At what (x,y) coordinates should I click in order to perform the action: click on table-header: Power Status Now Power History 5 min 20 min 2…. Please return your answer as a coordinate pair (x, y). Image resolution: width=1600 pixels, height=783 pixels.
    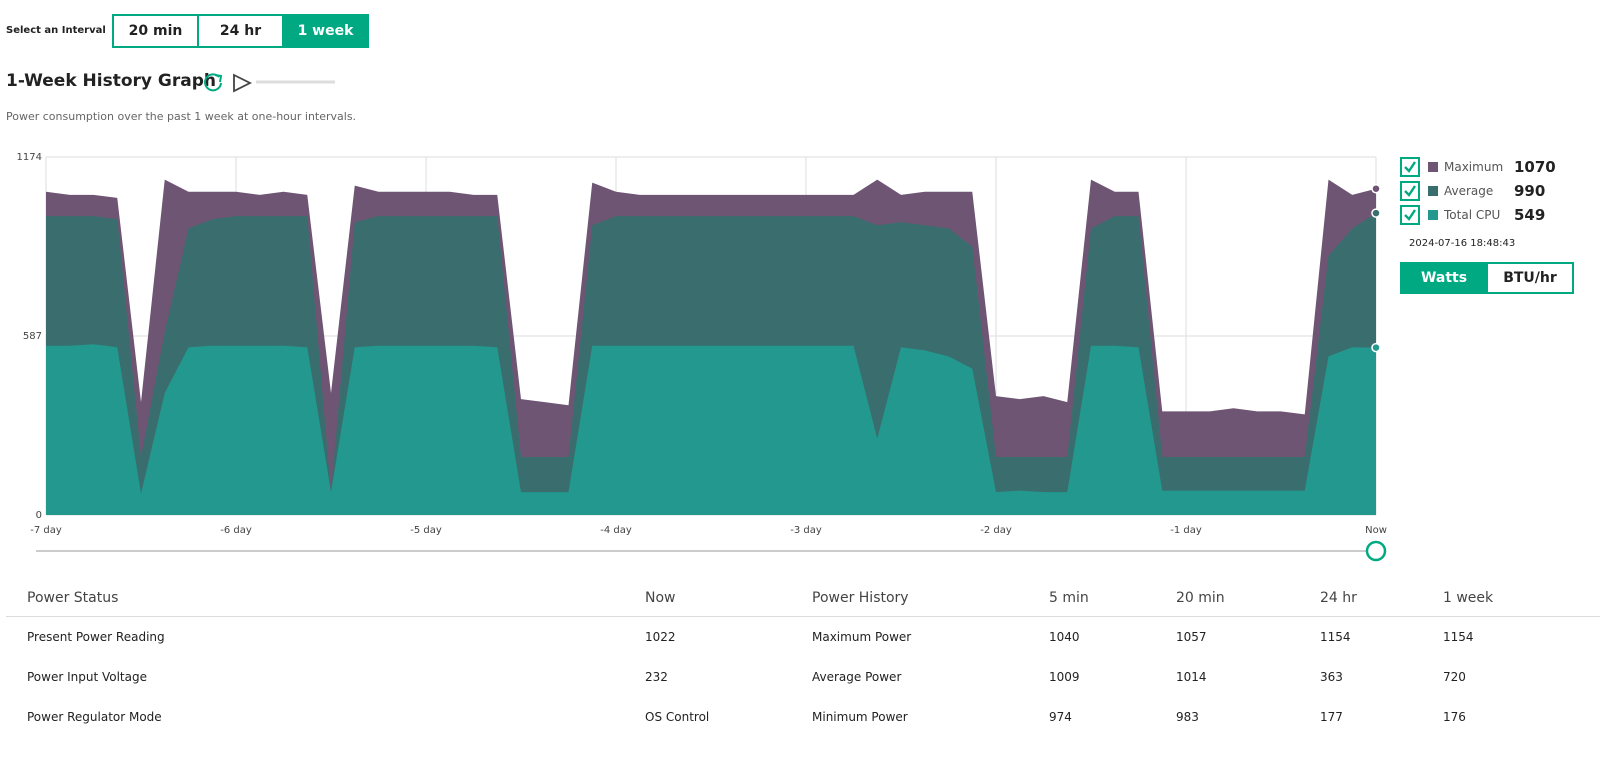
    Looking at the image, I should click on (803, 598).